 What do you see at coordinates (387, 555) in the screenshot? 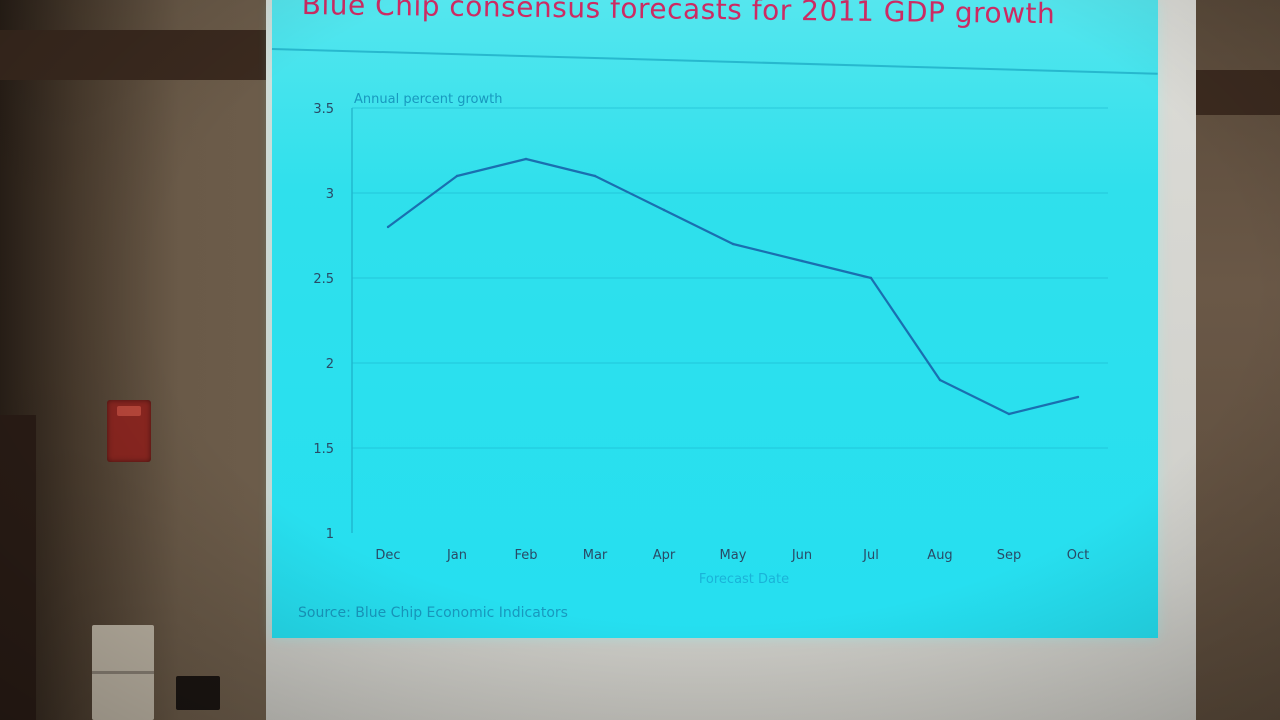
I see `x-tick-label: Dec` at bounding box center [387, 555].